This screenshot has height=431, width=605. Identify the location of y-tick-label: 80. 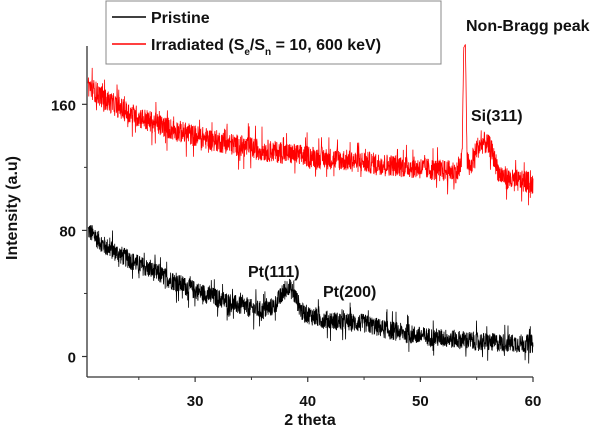
(67, 231).